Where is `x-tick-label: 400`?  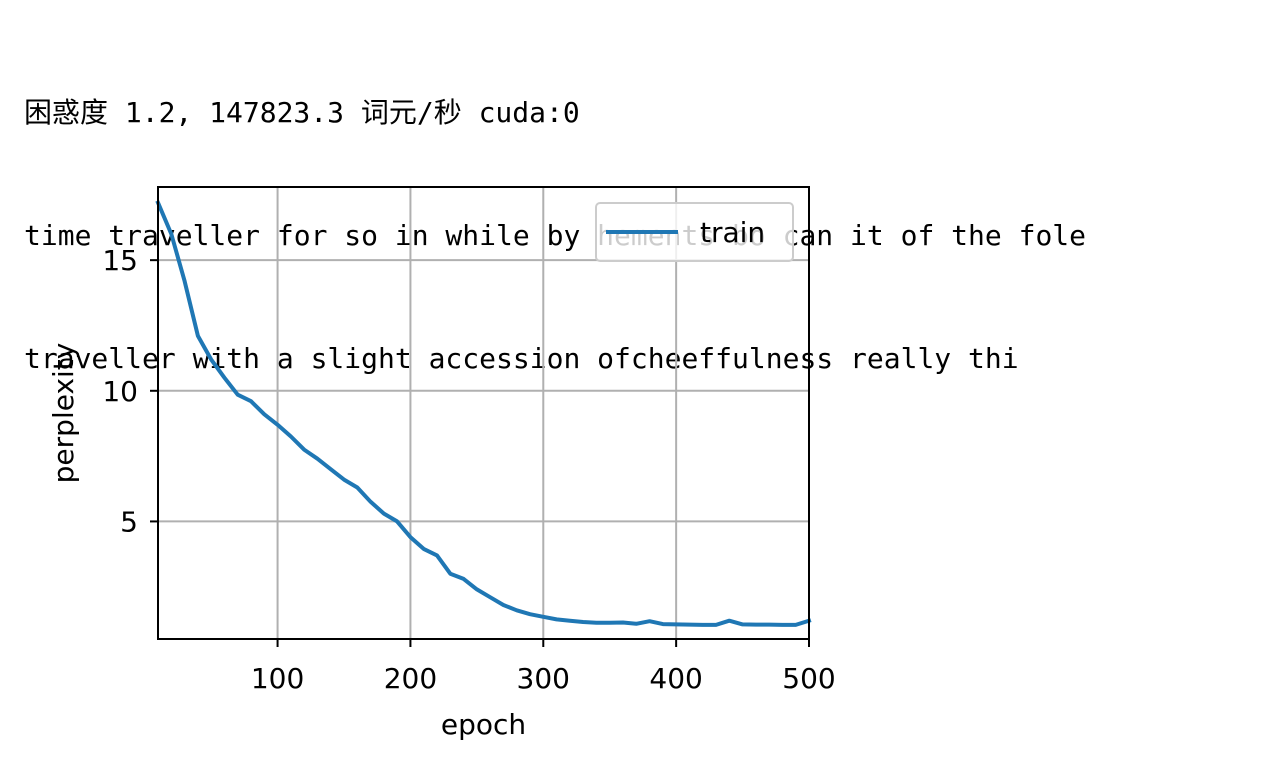
x-tick-label: 400 is located at coordinates (675, 678).